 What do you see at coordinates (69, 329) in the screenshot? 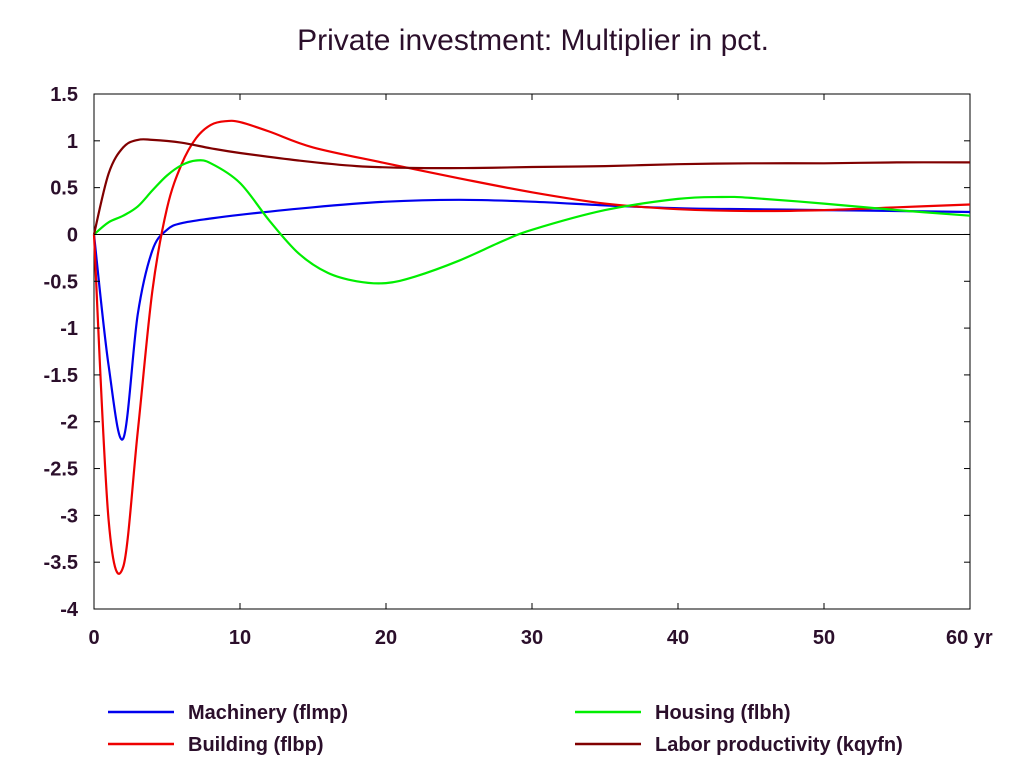
I see `y-tick-label: -1` at bounding box center [69, 329].